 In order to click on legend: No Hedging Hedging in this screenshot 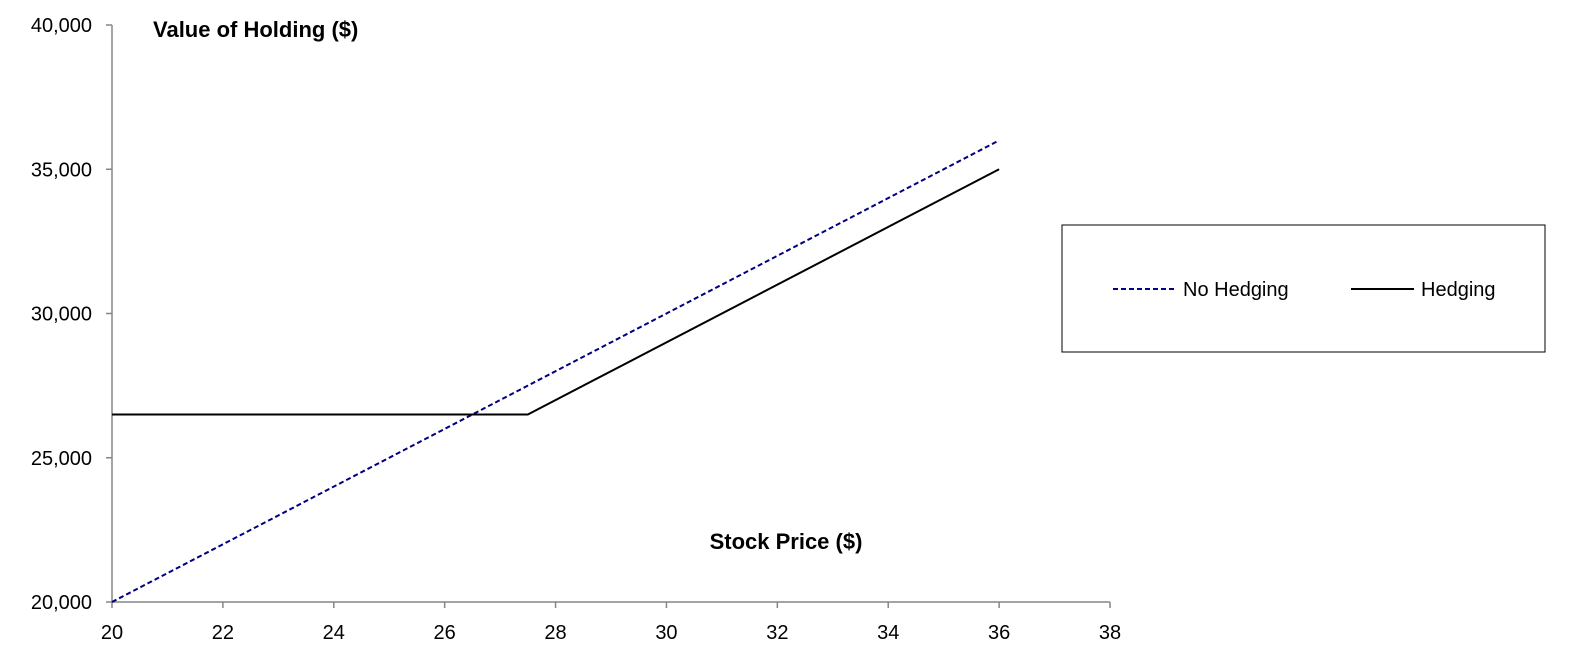, I will do `click(1303, 288)`.